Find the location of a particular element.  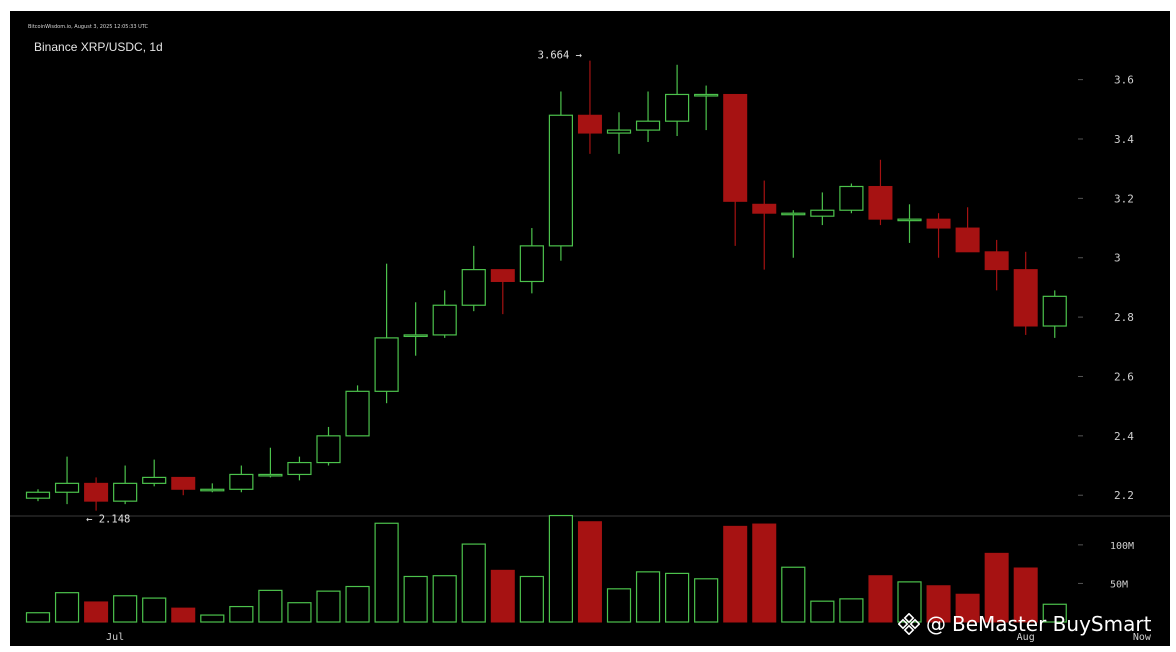

price-tick-label: 3.6 is located at coordinates (1124, 80).